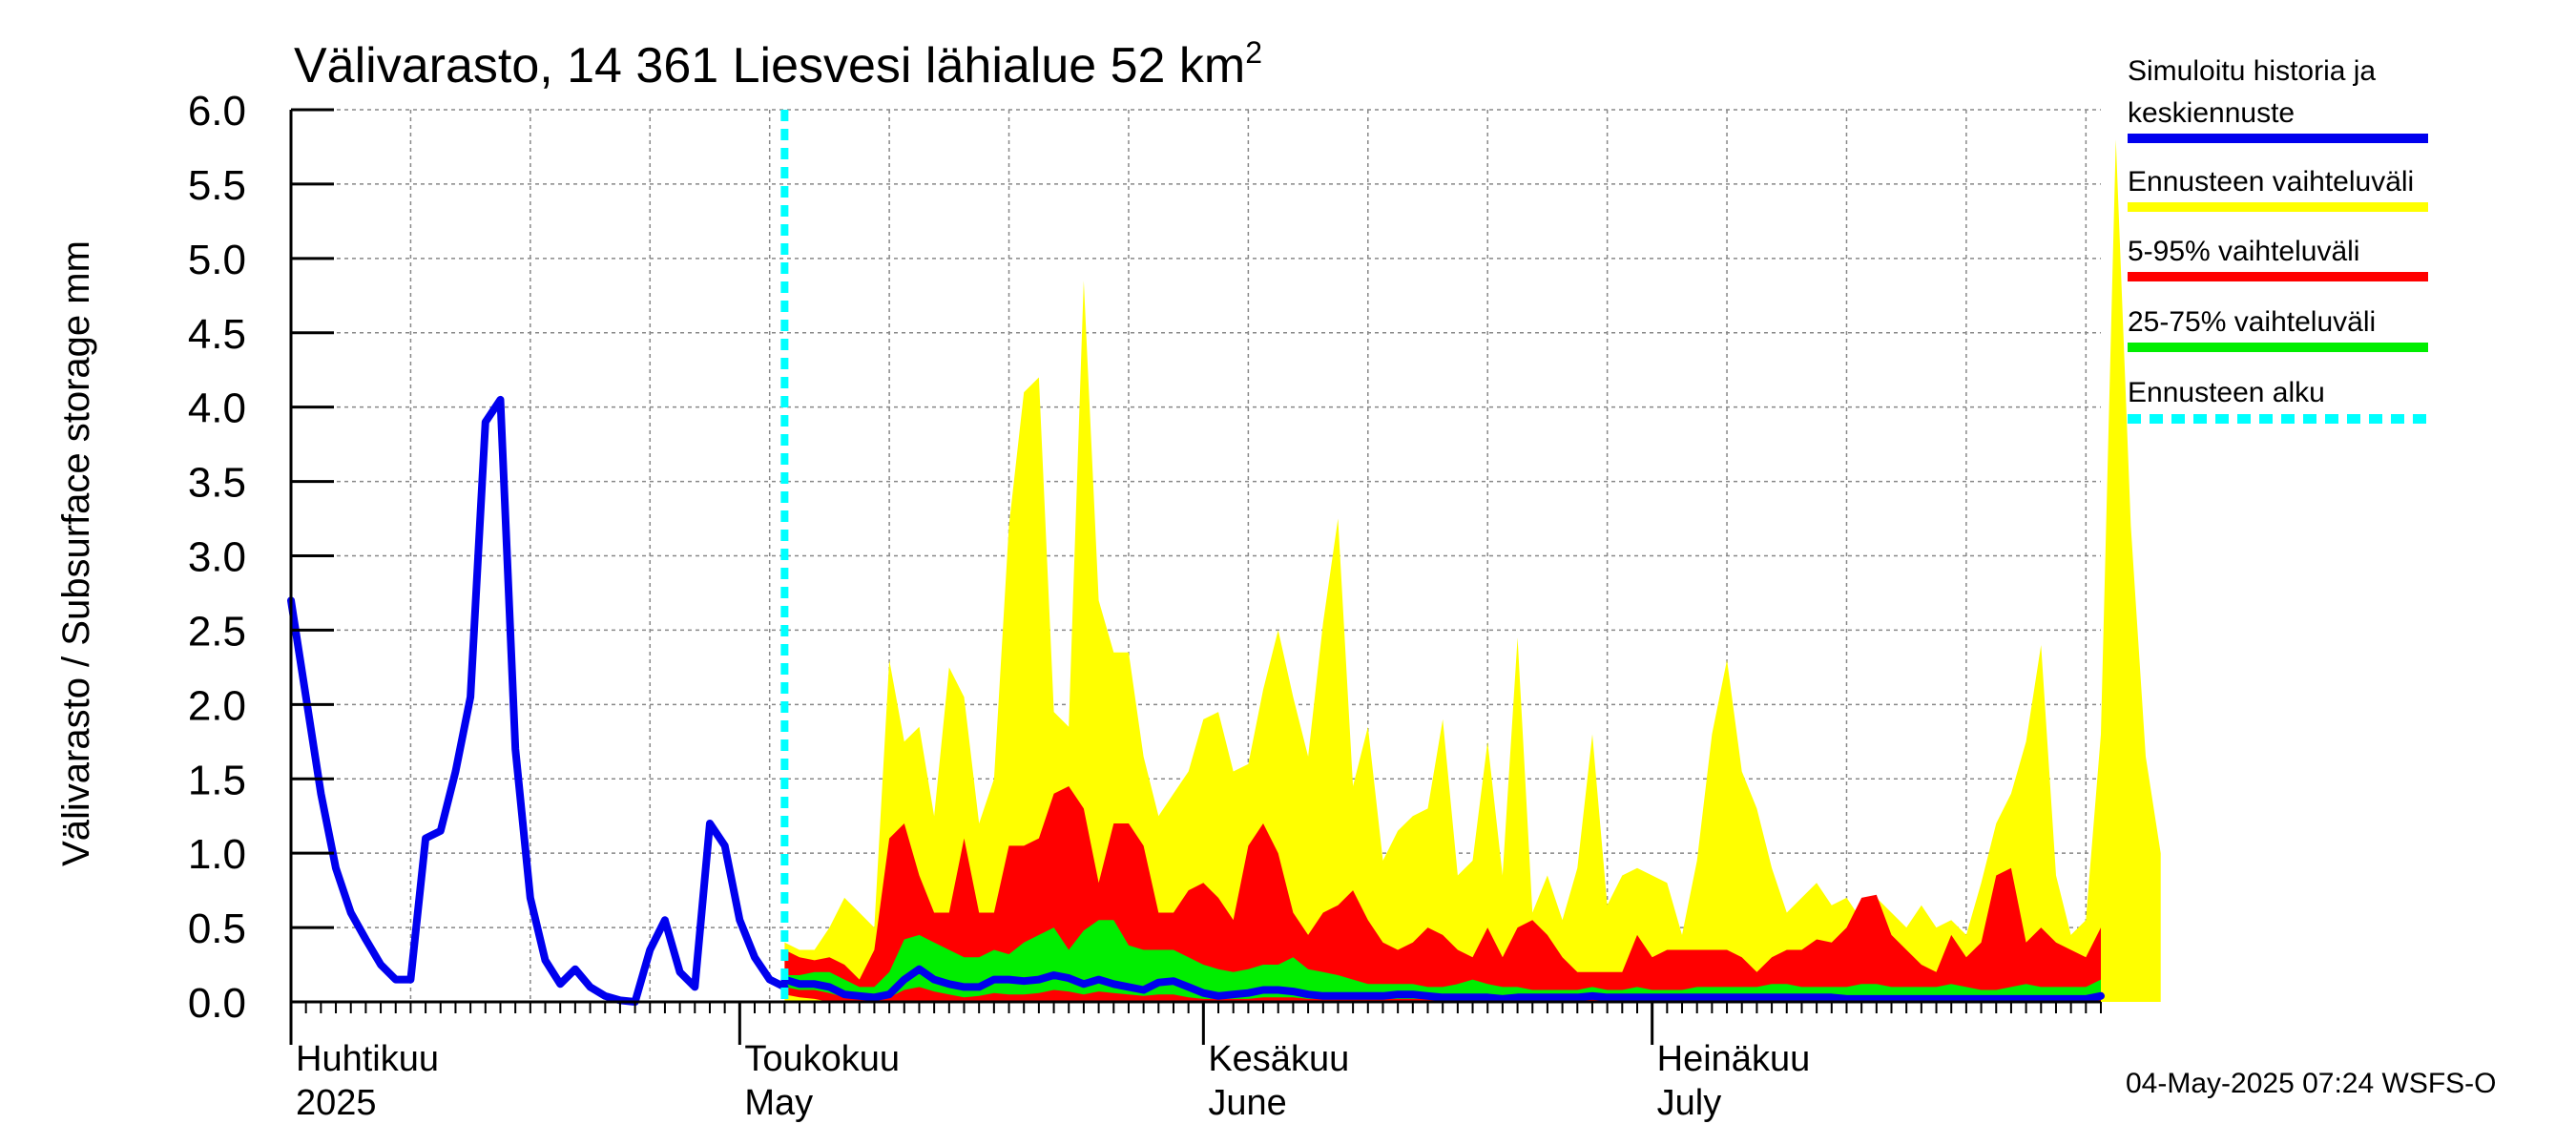  Describe the element at coordinates (2271, 182) in the screenshot. I see `legend-label: Ennusteen vaihteluväli` at that location.